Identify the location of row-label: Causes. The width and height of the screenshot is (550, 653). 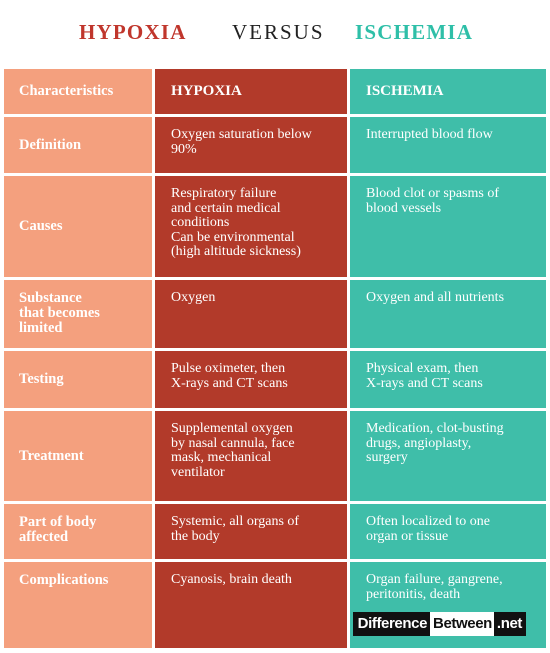
(78, 226).